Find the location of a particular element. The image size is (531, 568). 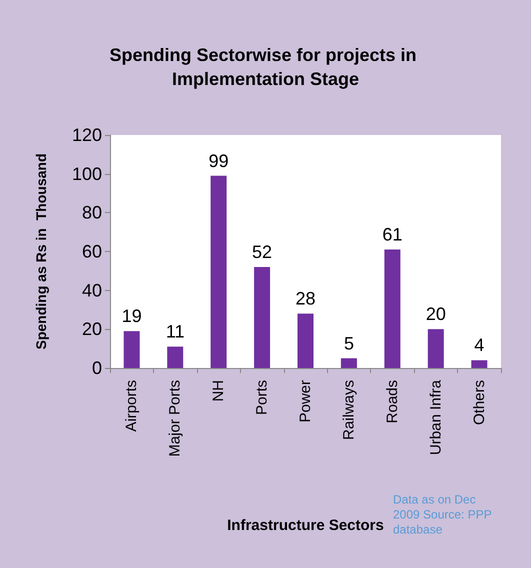

data-label: 11 is located at coordinates (175, 332).